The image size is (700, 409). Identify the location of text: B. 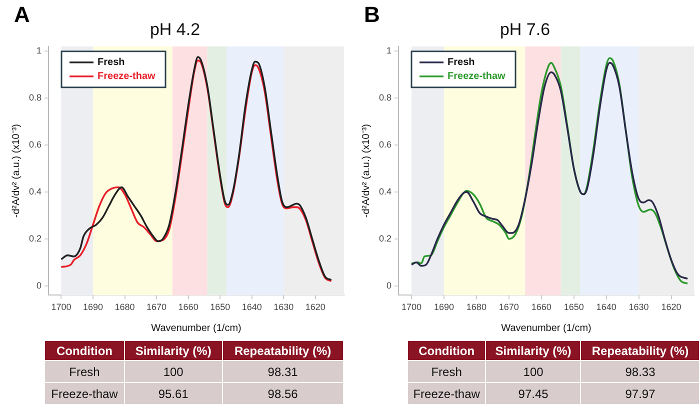
(372, 15).